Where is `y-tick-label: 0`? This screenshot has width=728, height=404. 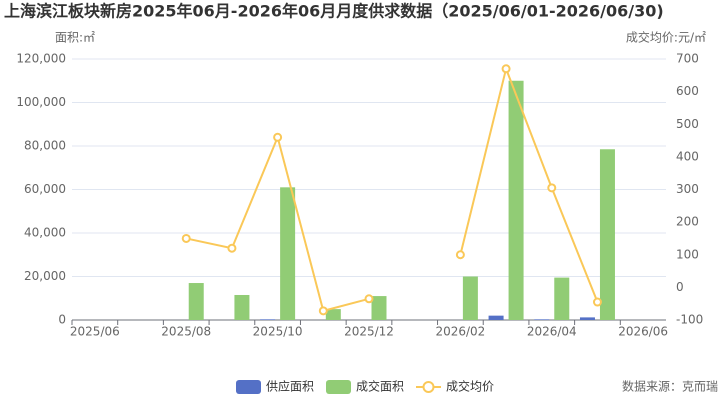 y-tick-label: 0 is located at coordinates (62, 320).